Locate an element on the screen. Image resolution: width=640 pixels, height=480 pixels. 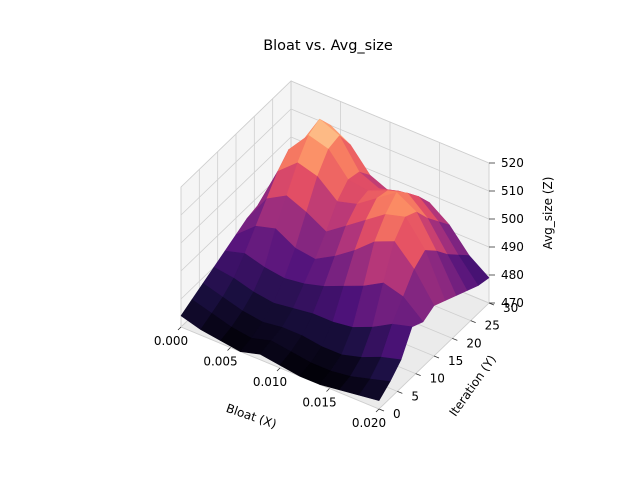
z-axis-label: Avg_size (Z) is located at coordinates (548, 213).